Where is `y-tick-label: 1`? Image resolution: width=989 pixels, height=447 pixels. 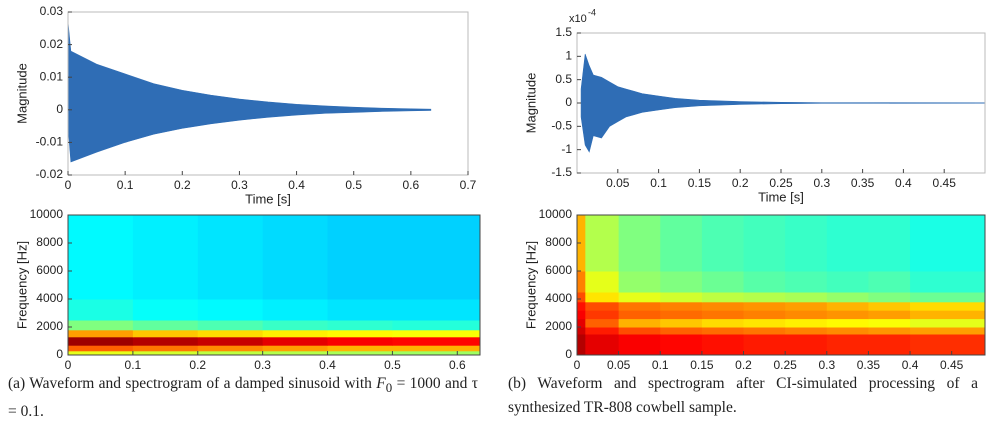
y-tick-label: 1 is located at coordinates (568, 56).